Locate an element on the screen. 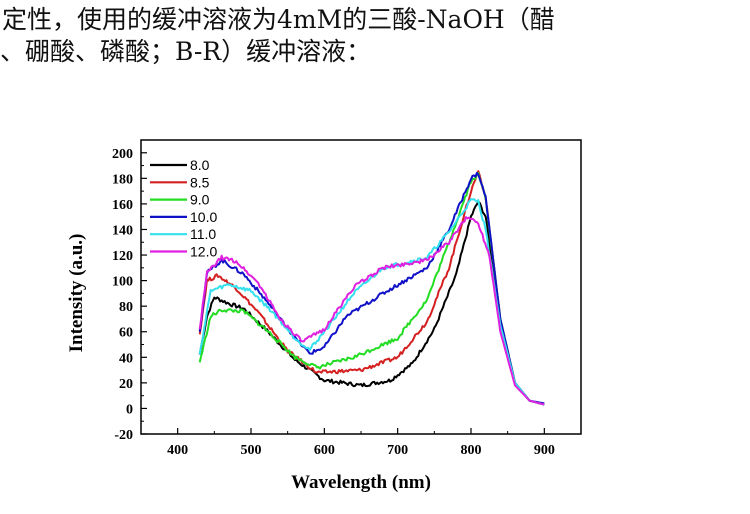  y-tick-label: 60 is located at coordinates (126, 333).